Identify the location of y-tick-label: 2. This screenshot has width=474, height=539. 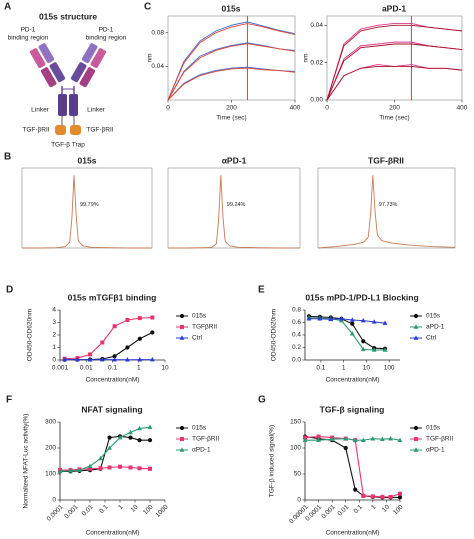
(54, 335).